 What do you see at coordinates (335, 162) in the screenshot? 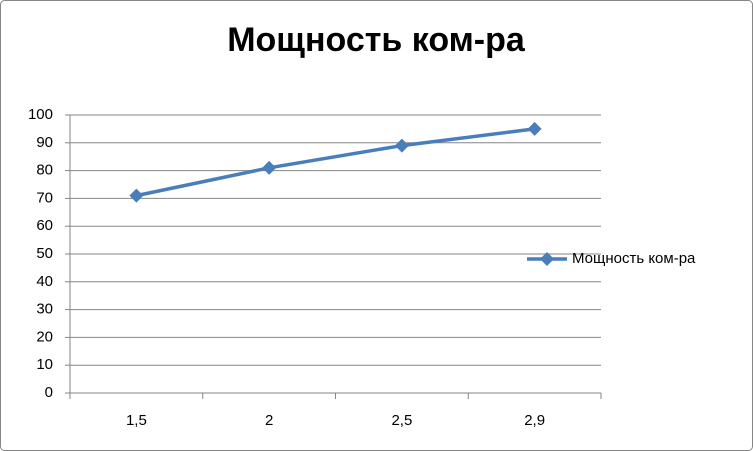
I see `line` at bounding box center [335, 162].